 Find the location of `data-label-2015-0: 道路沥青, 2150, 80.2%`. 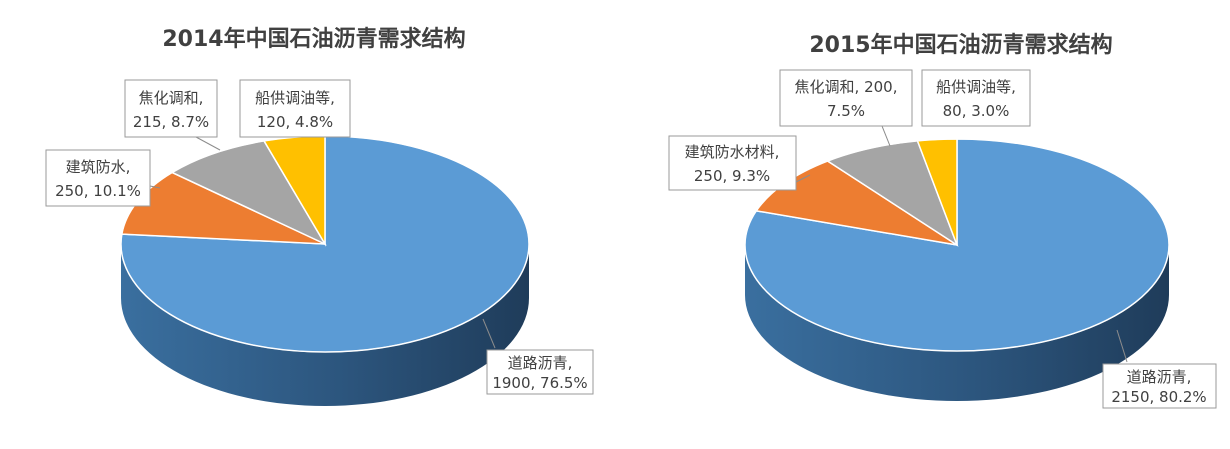

data-label-2015-0: 道路沥青, 2150, 80.2% is located at coordinates (1159, 369).